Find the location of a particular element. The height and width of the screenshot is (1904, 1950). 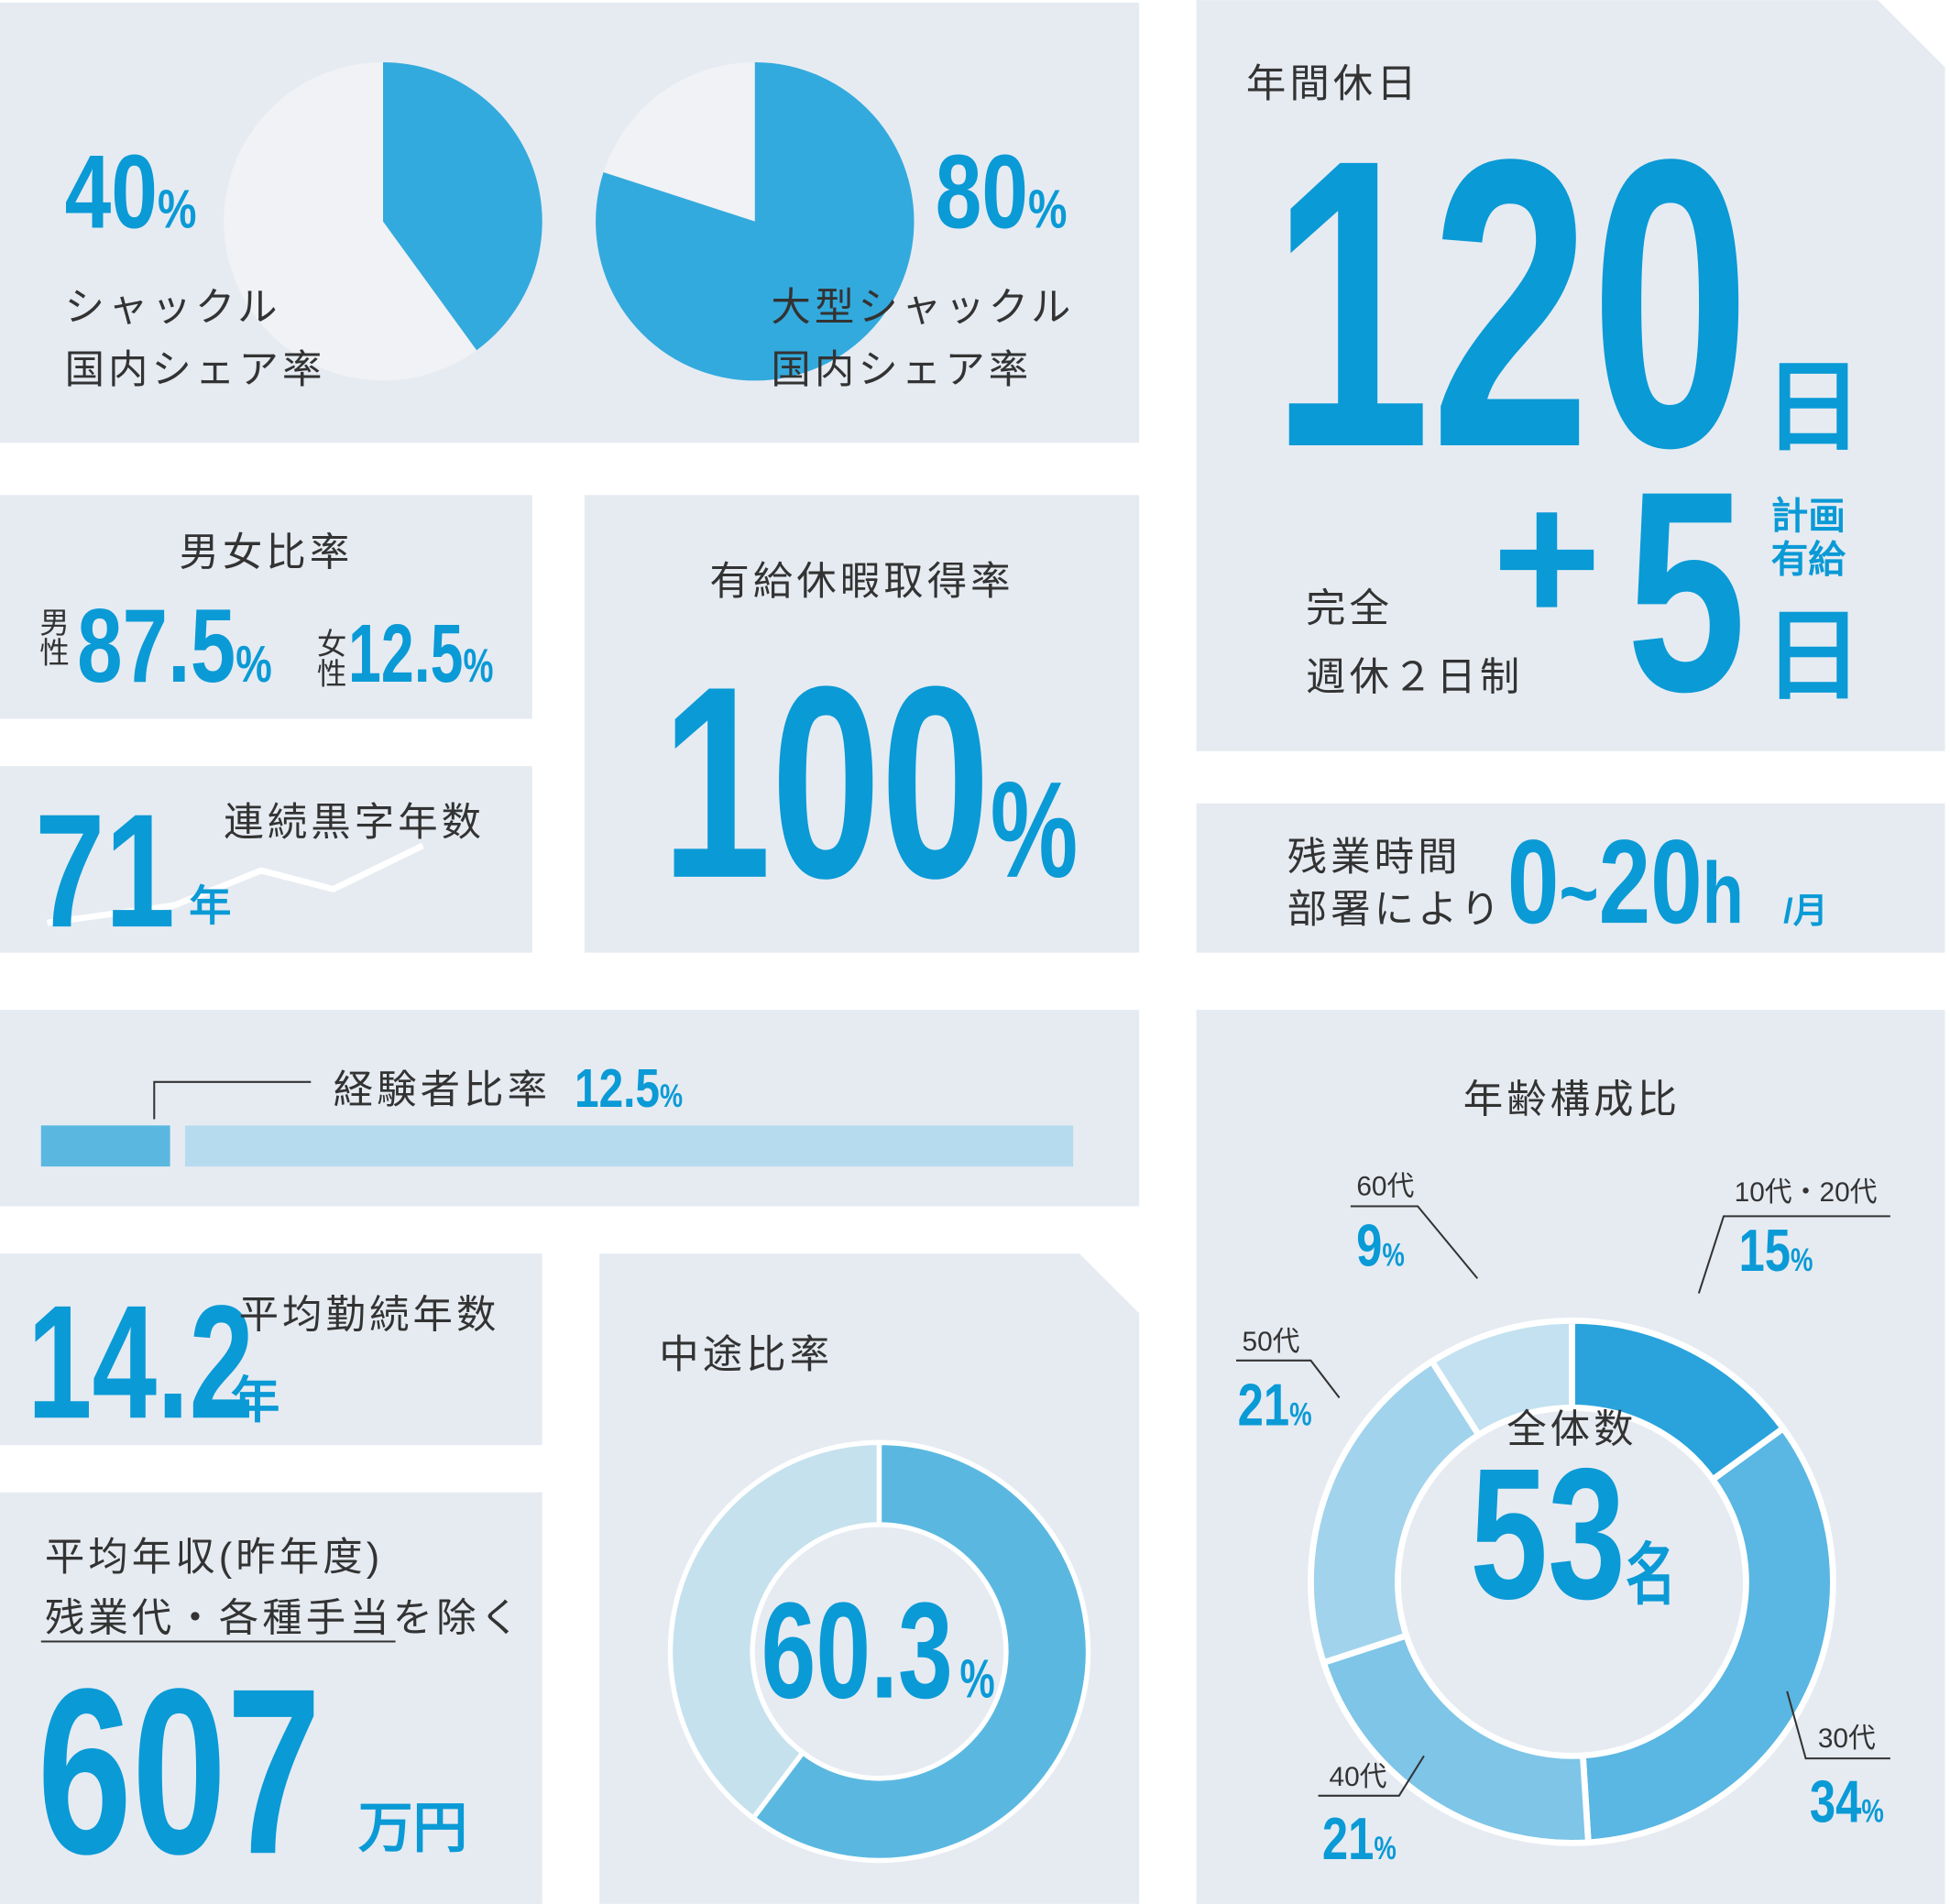

donut-rest is located at coordinates (774, 1630).